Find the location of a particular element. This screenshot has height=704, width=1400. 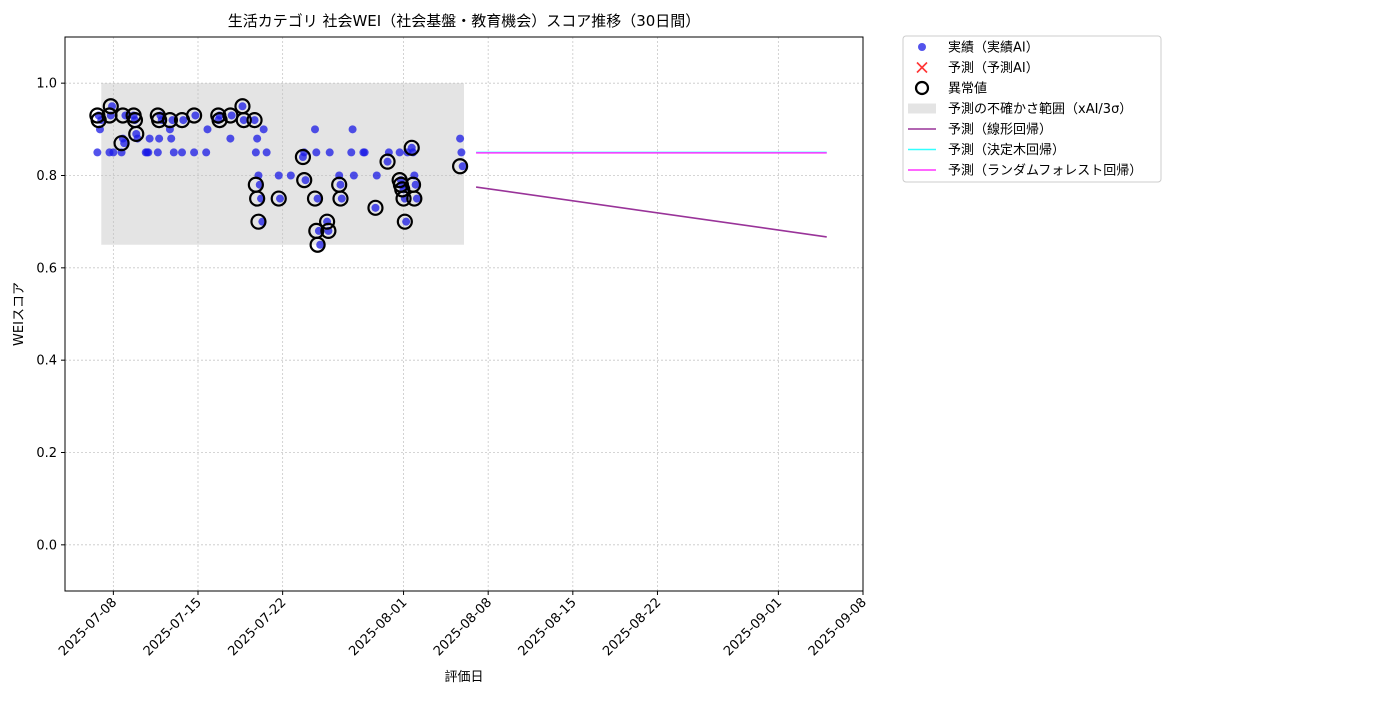

anomaly-markers is located at coordinates (279, 175).